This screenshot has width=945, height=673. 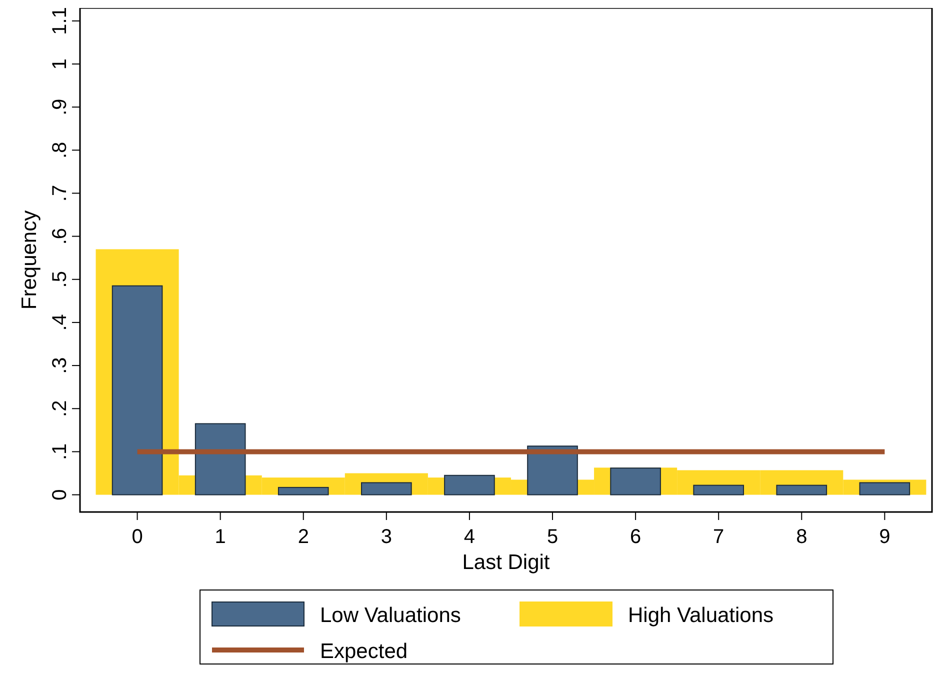 I want to click on x-tick-label: 8, so click(x=802, y=537).